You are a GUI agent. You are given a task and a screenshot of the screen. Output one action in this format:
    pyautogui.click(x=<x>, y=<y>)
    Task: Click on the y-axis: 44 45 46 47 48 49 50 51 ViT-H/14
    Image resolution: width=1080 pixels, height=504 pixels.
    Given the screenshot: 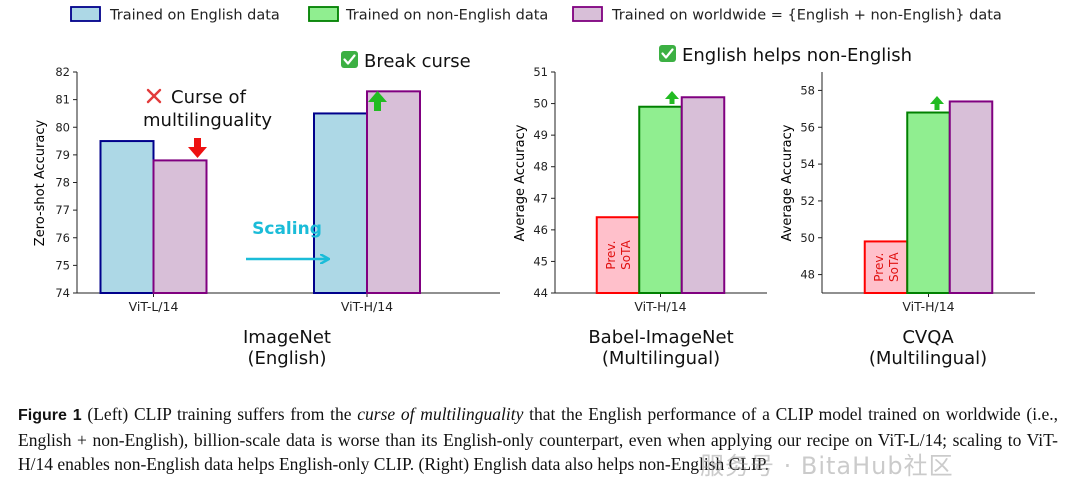 What is the action you would take?
    pyautogui.click(x=650, y=189)
    